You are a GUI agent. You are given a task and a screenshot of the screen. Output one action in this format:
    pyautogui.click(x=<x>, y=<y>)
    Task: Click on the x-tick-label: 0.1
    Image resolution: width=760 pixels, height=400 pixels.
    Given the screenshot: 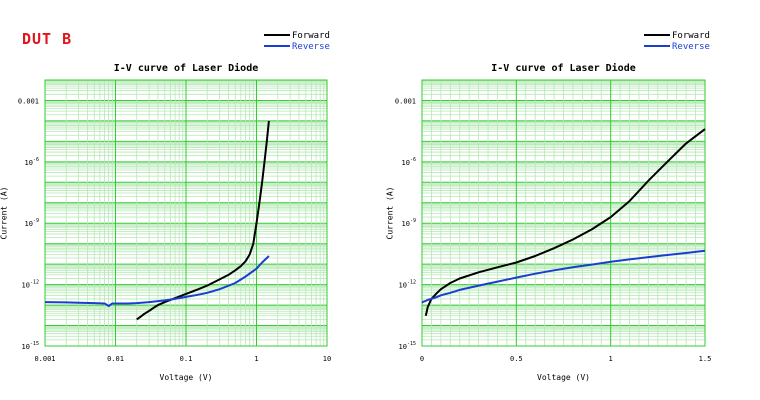 What is the action you would take?
    pyautogui.click(x=186, y=359)
    